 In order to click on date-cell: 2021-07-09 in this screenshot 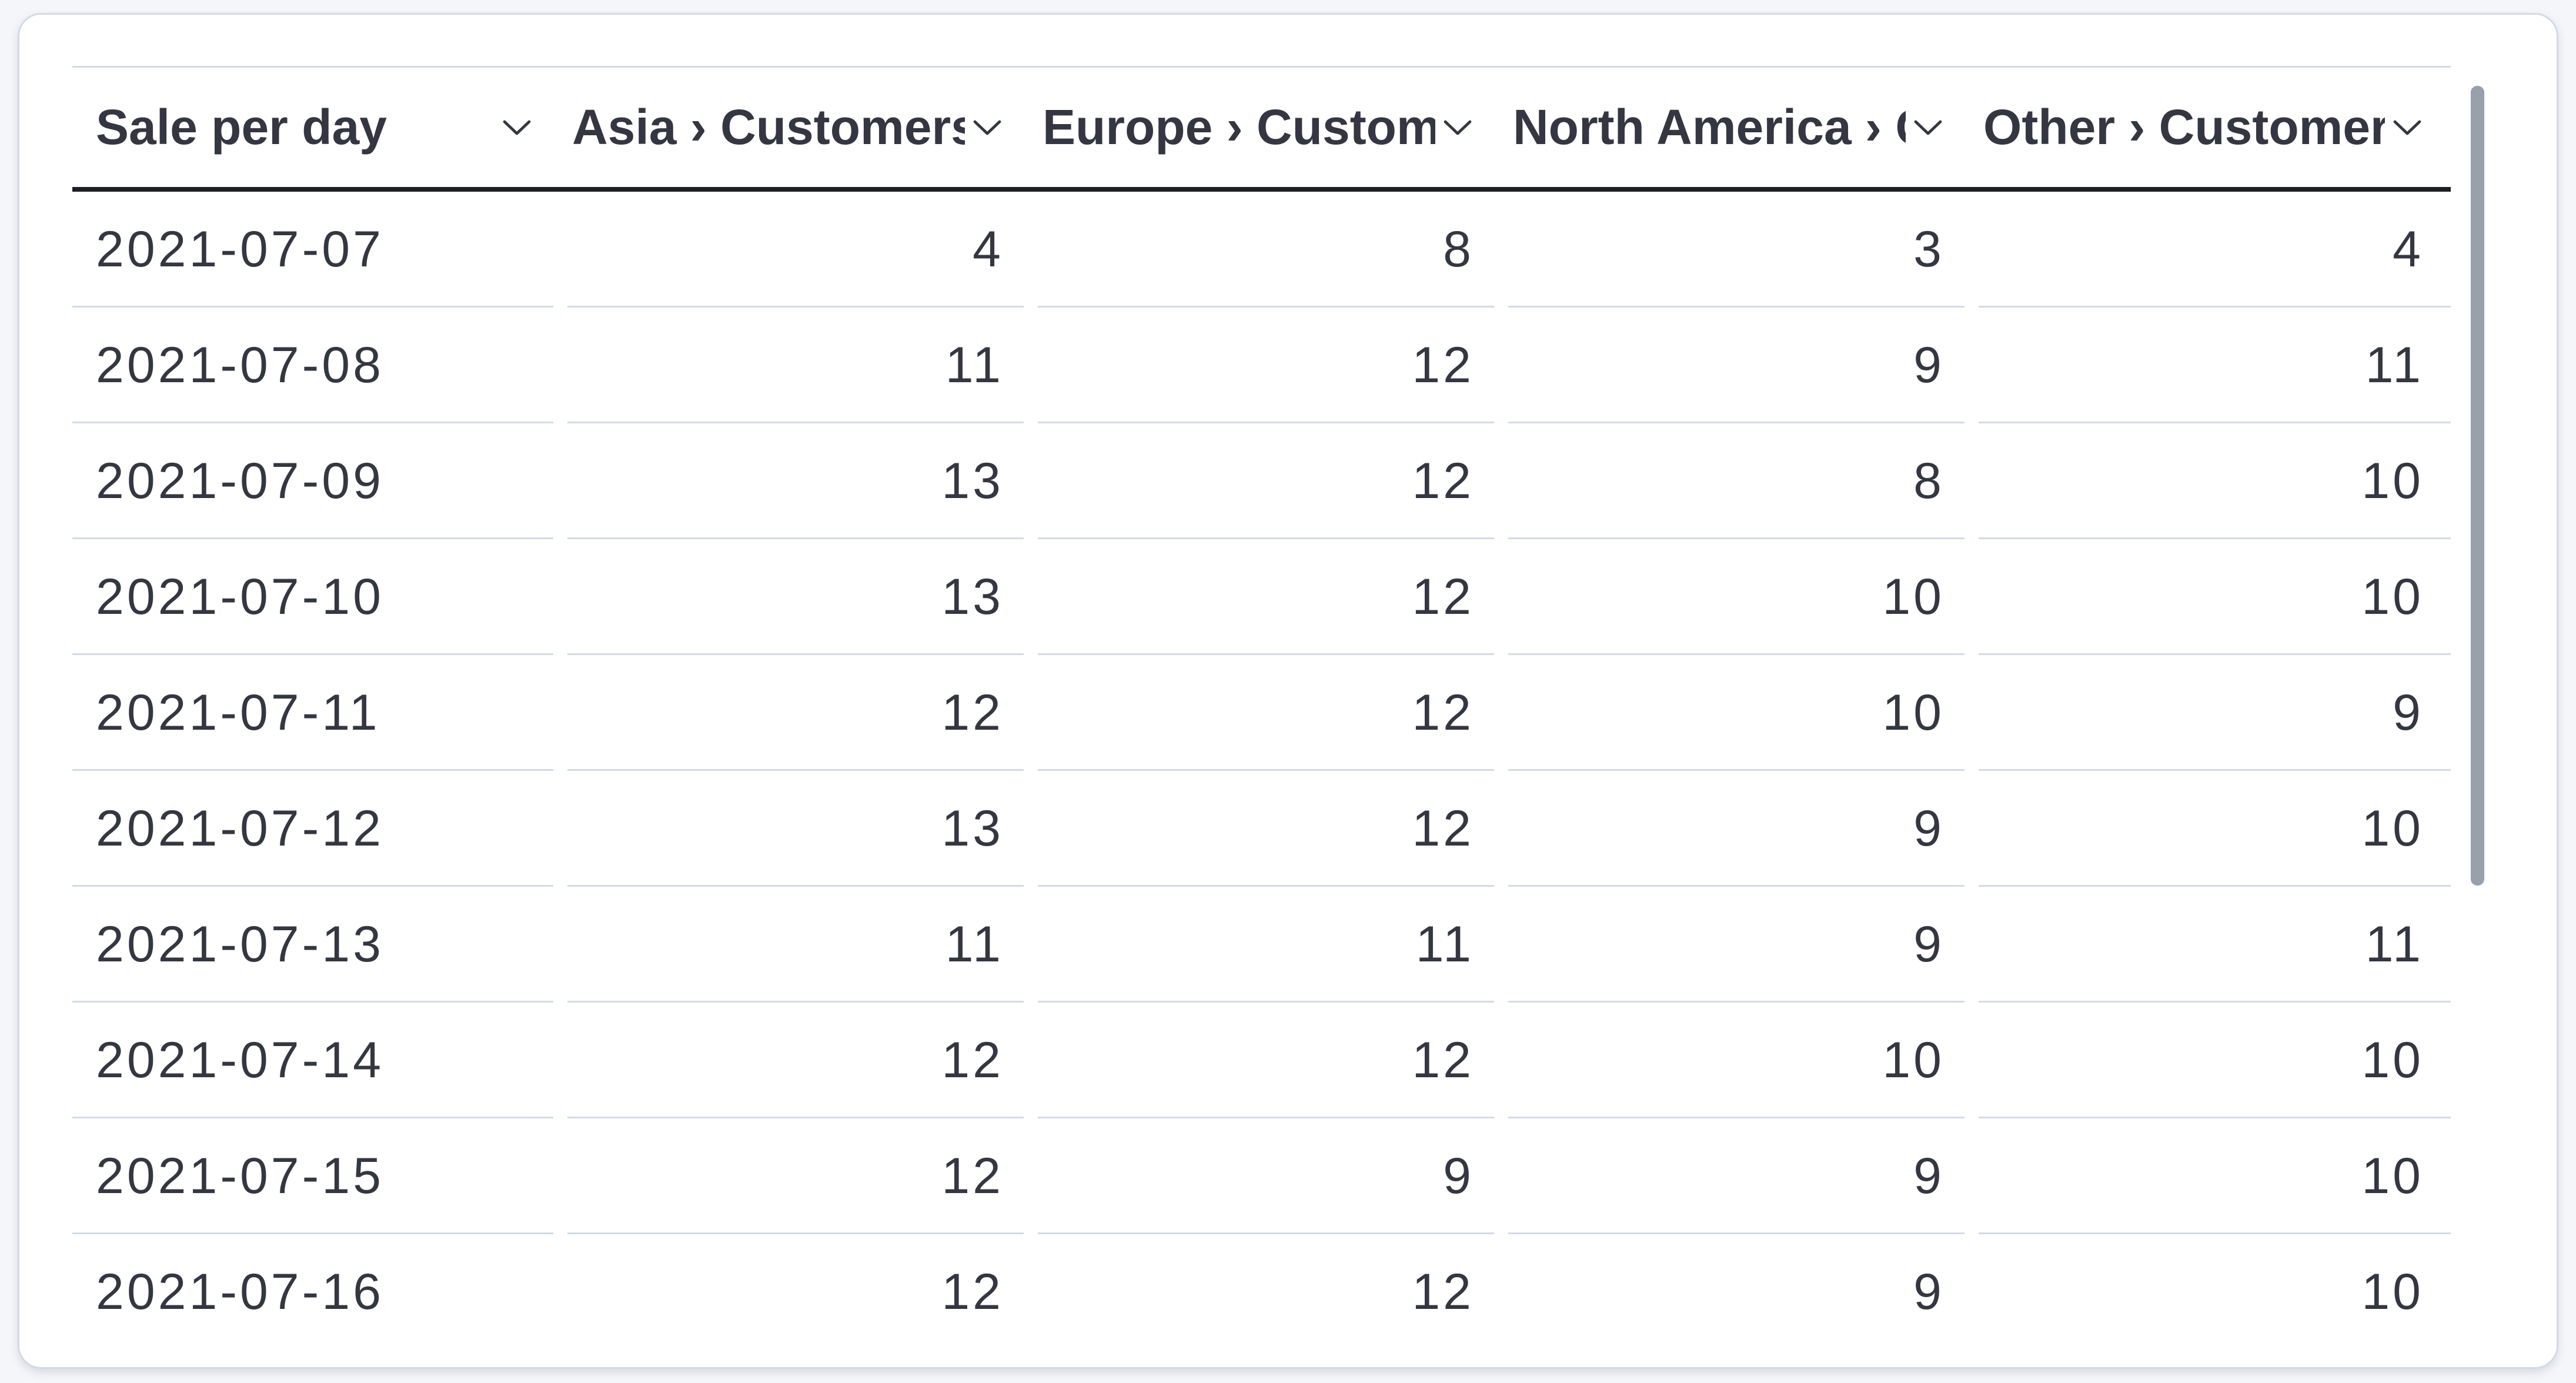, I will do `click(316, 481)`.